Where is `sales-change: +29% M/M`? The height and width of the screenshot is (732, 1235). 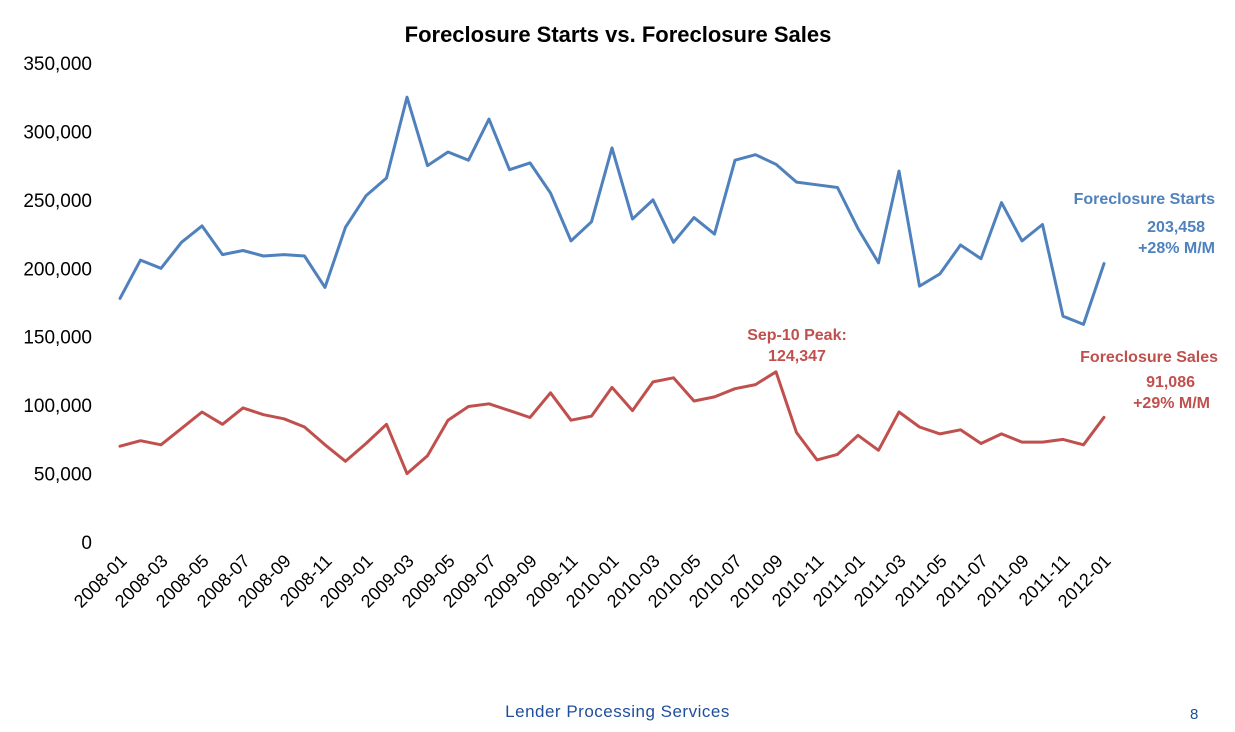
sales-change: +29% M/M is located at coordinates (1171, 403).